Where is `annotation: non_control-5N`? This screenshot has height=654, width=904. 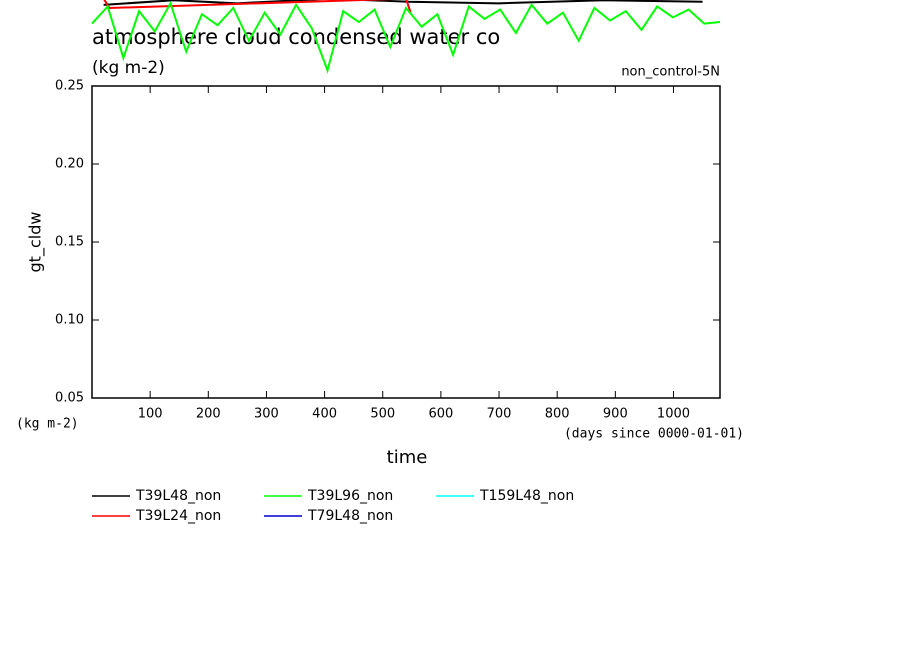 annotation: non_control-5N is located at coordinates (670, 72).